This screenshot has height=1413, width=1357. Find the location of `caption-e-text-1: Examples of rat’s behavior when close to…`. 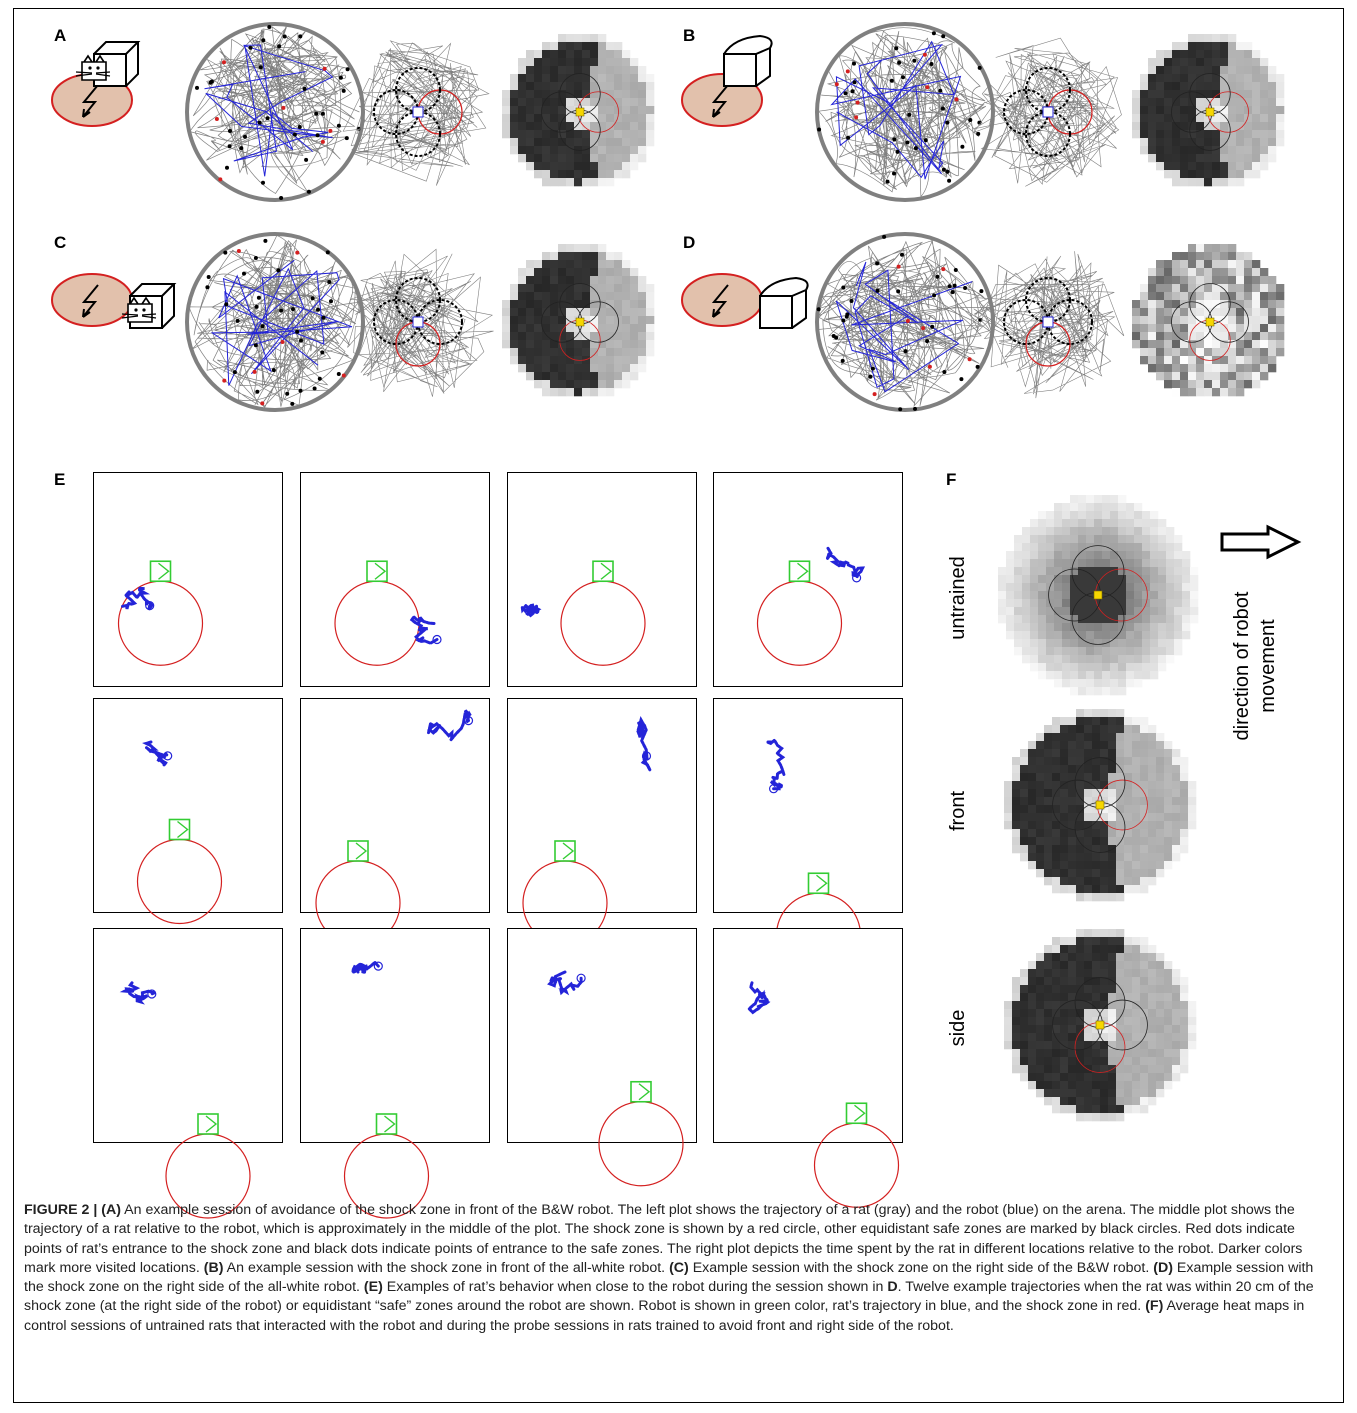

caption-e-text-1: Examples of rat’s behavior when close to… is located at coordinates (635, 1287).